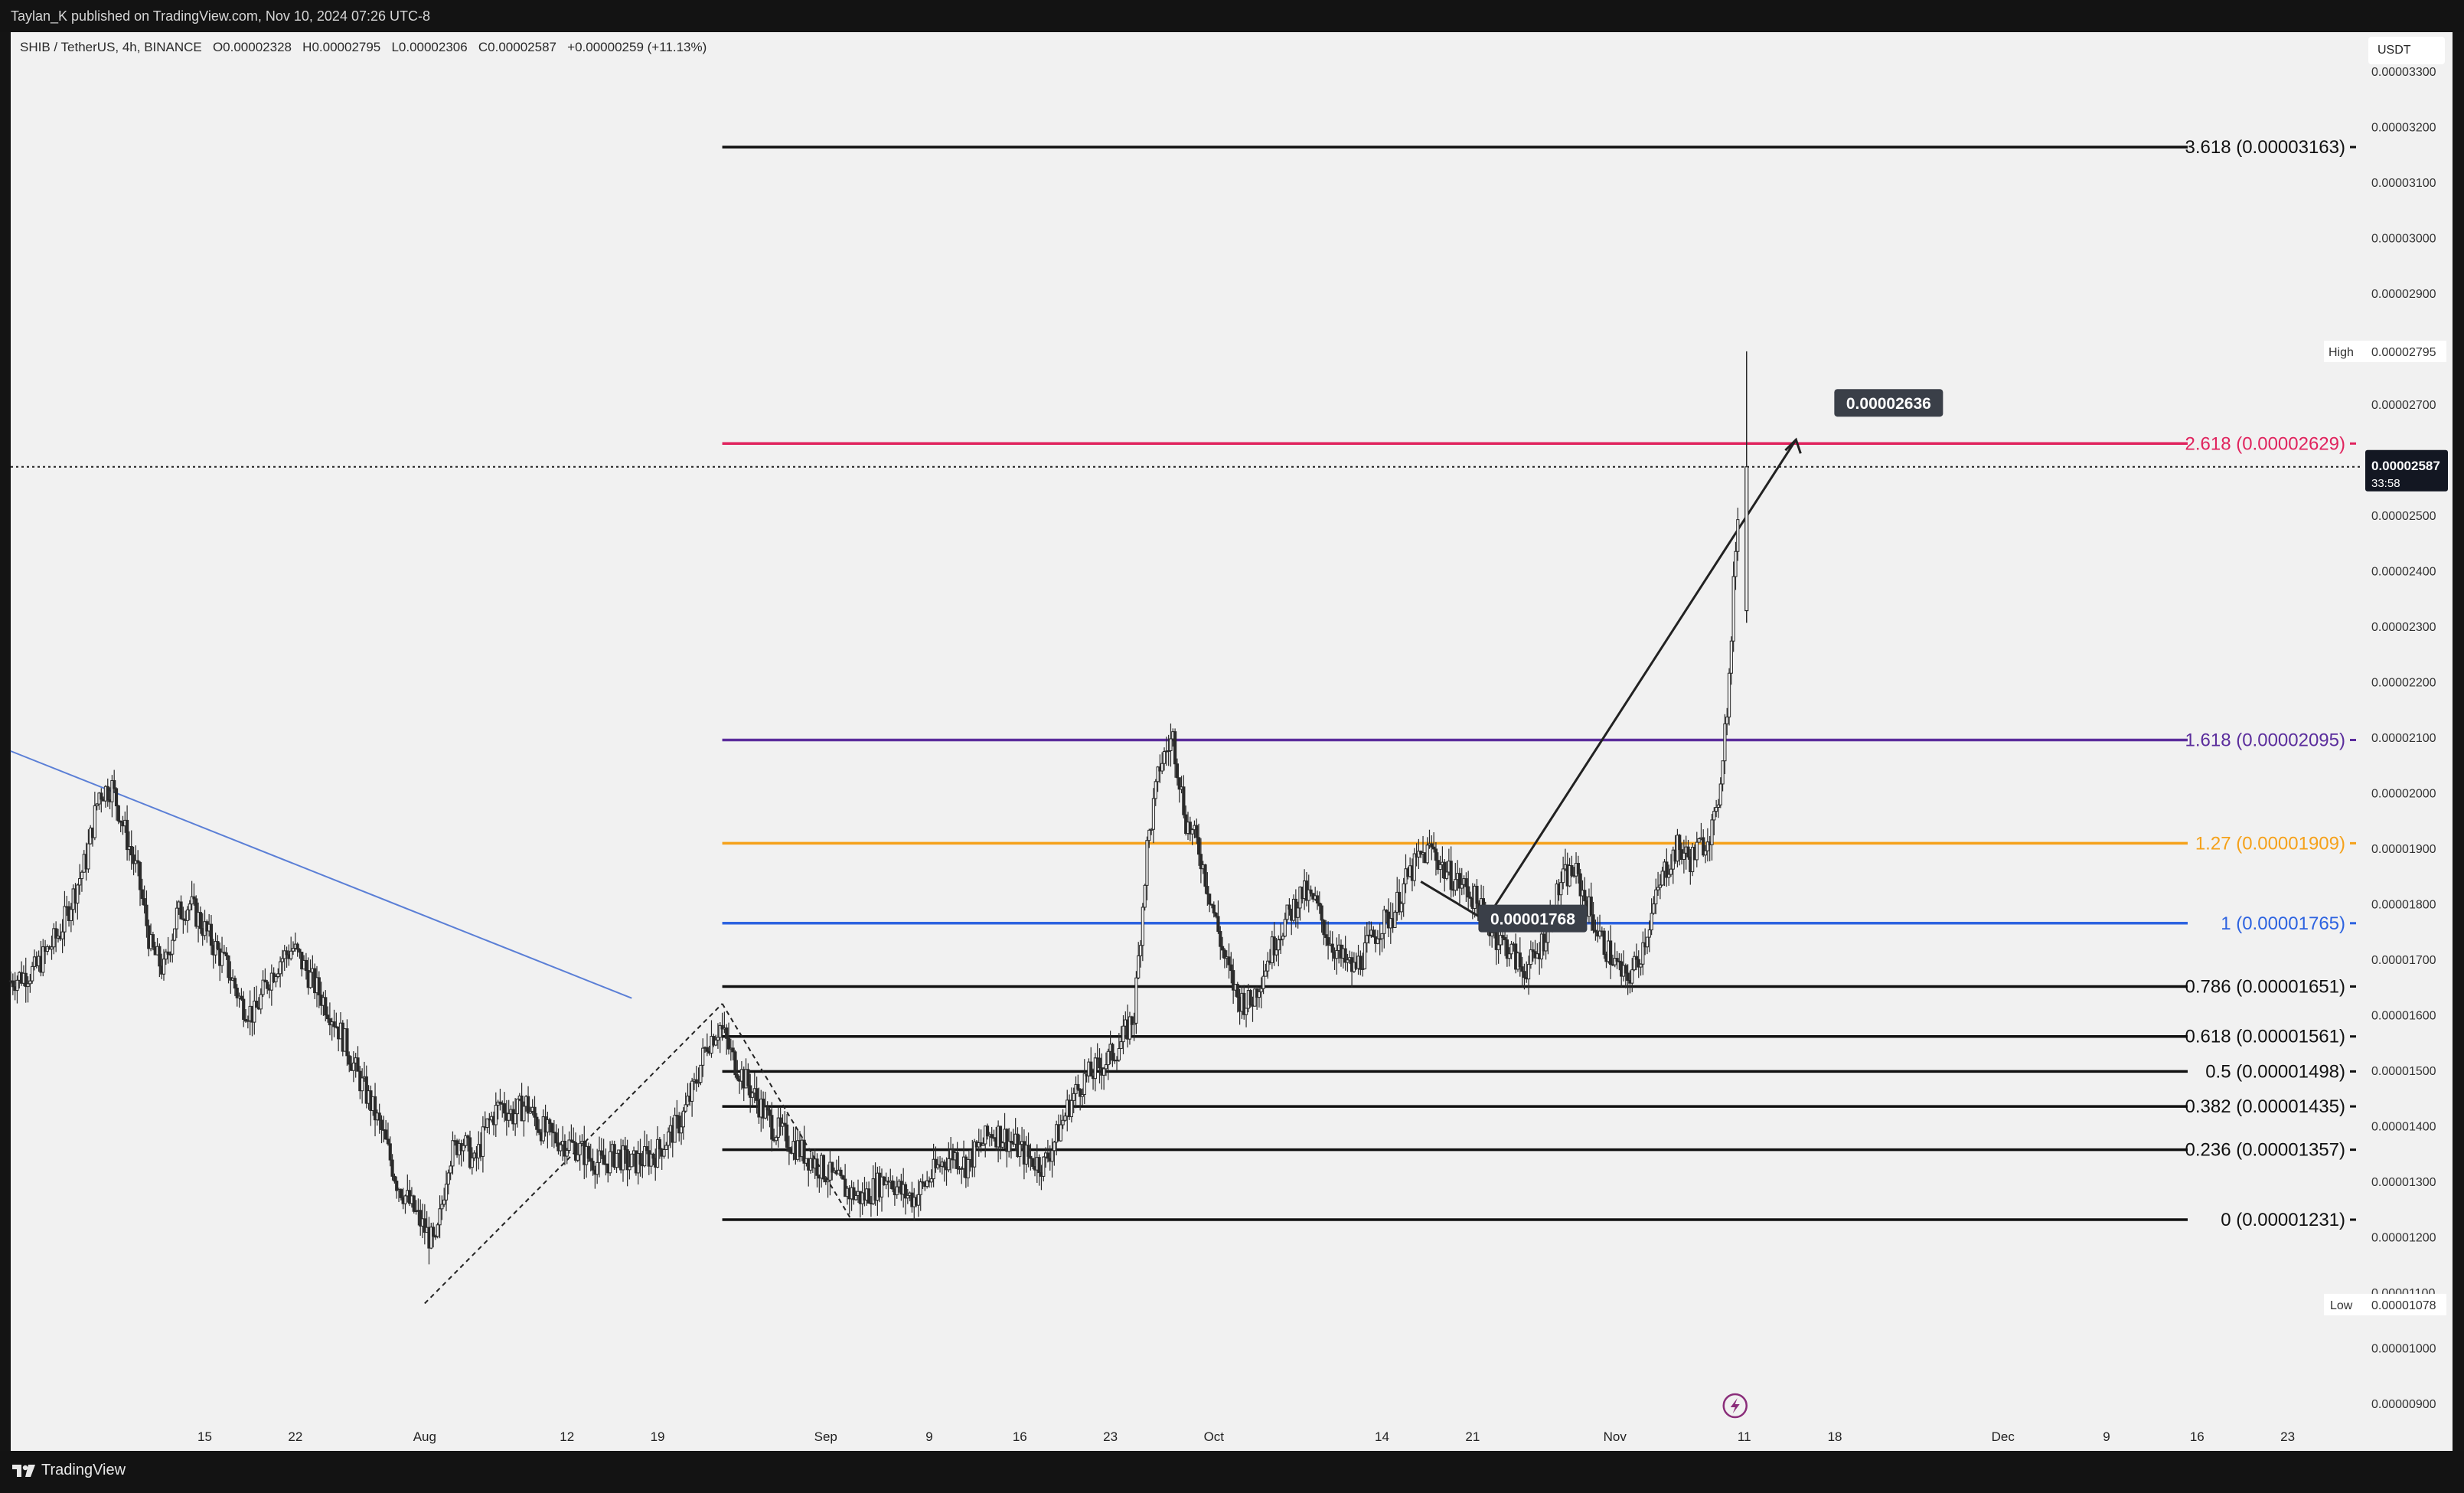 The width and height of the screenshot is (2464, 1493). What do you see at coordinates (2283, 924) in the screenshot?
I see `fib-label: 1 (0.00001765)` at bounding box center [2283, 924].